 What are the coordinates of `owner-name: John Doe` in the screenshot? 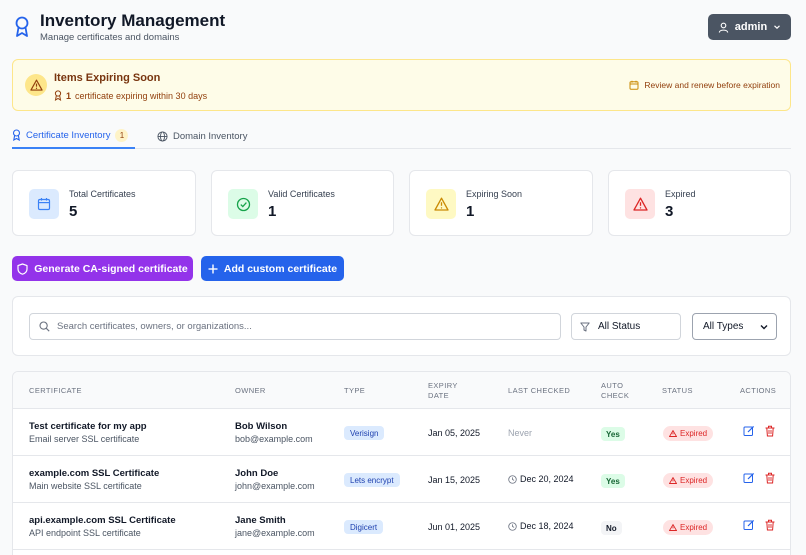 It's located at (257, 473).